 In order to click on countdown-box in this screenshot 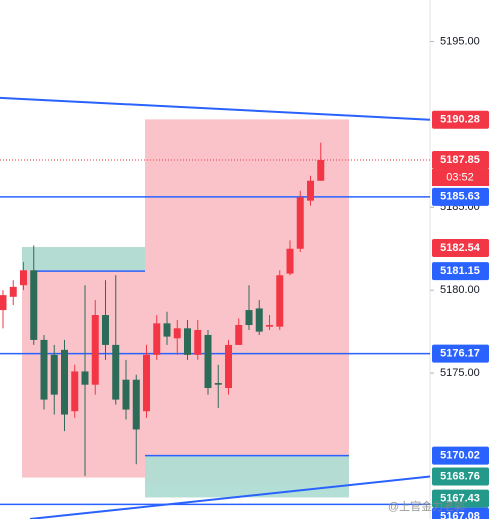, I will do `click(460, 178)`.